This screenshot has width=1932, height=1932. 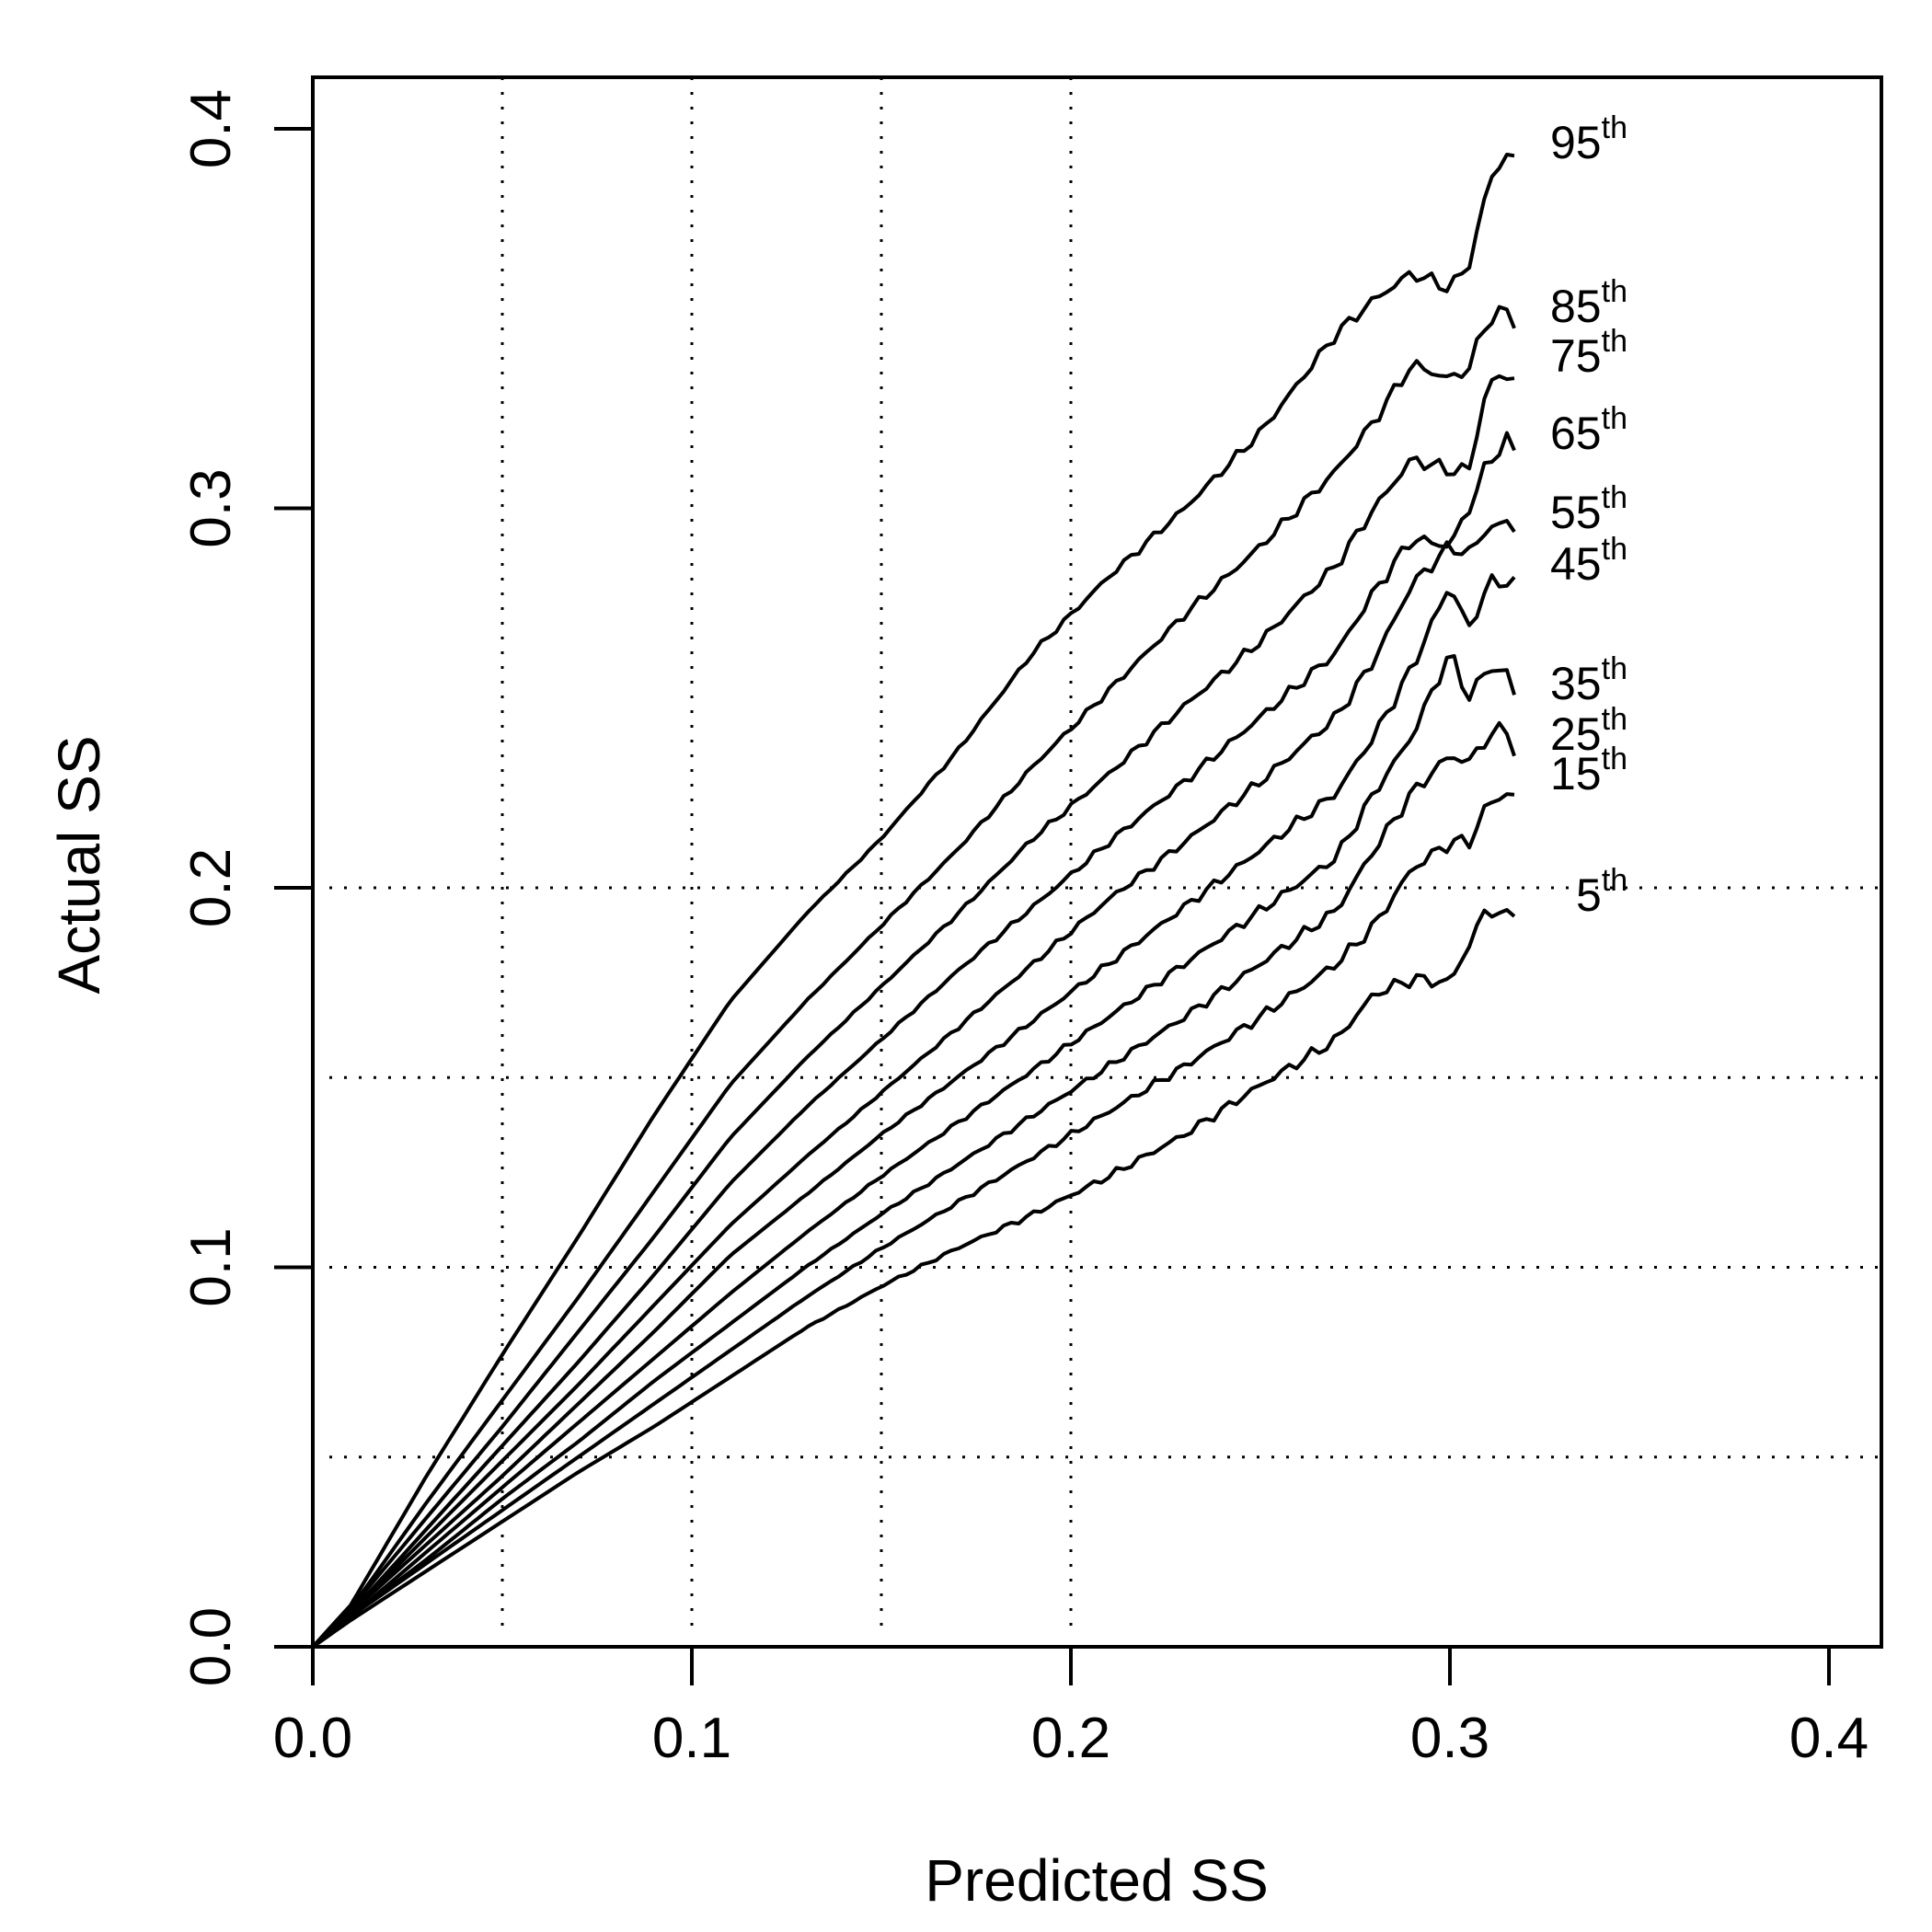 What do you see at coordinates (1588, 731) in the screenshot?
I see `series-label-25th: 25th` at bounding box center [1588, 731].